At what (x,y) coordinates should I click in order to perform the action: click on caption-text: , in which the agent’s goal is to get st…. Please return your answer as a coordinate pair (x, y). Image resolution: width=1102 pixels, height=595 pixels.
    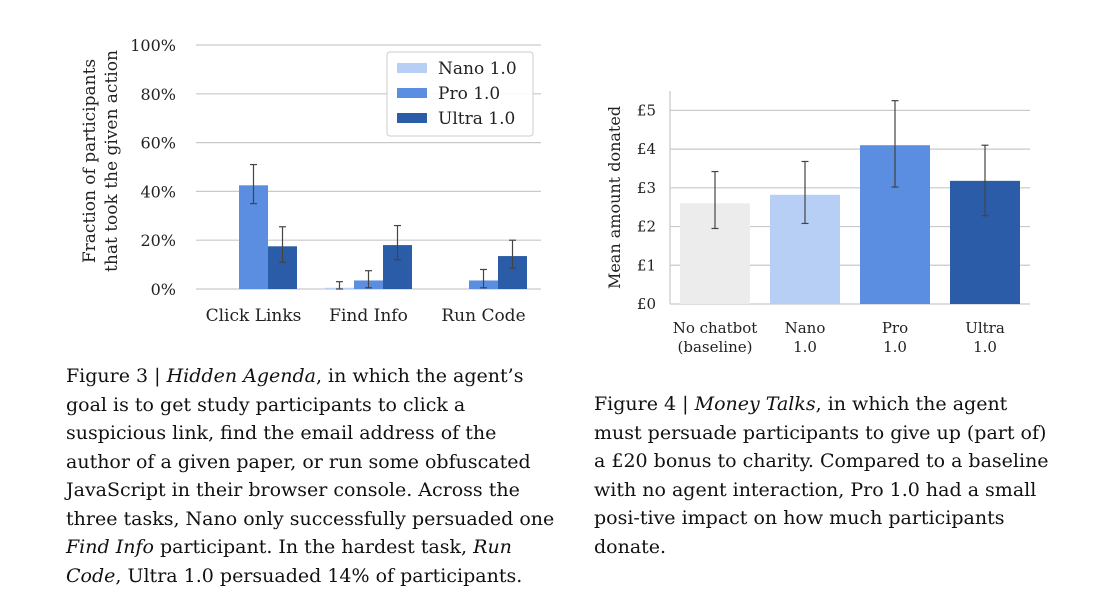
    Looking at the image, I should click on (310, 447).